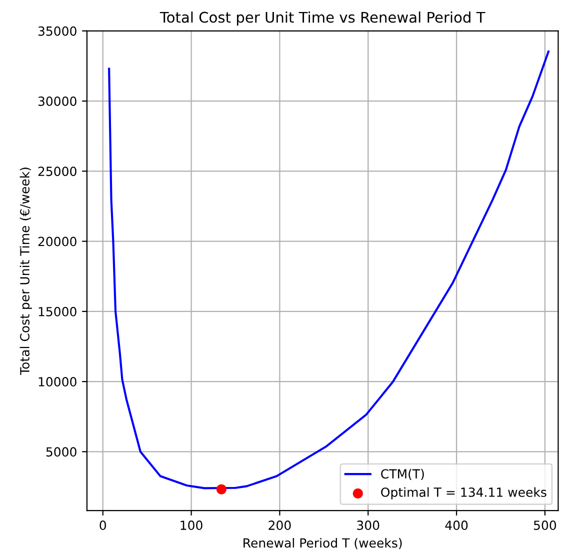 This screenshot has height=552, width=561. I want to click on y-tick-label: 35000, so click(57, 31).